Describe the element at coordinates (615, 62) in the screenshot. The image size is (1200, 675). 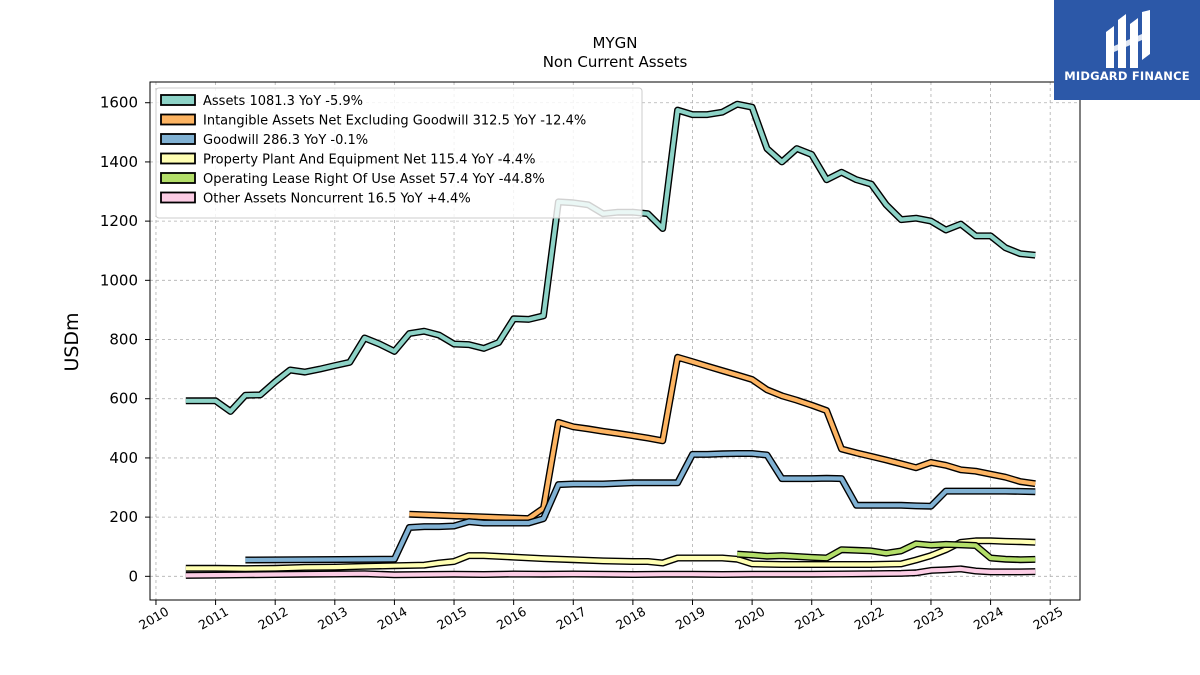
I see `chart-subtitle: Non Current Assets` at that location.